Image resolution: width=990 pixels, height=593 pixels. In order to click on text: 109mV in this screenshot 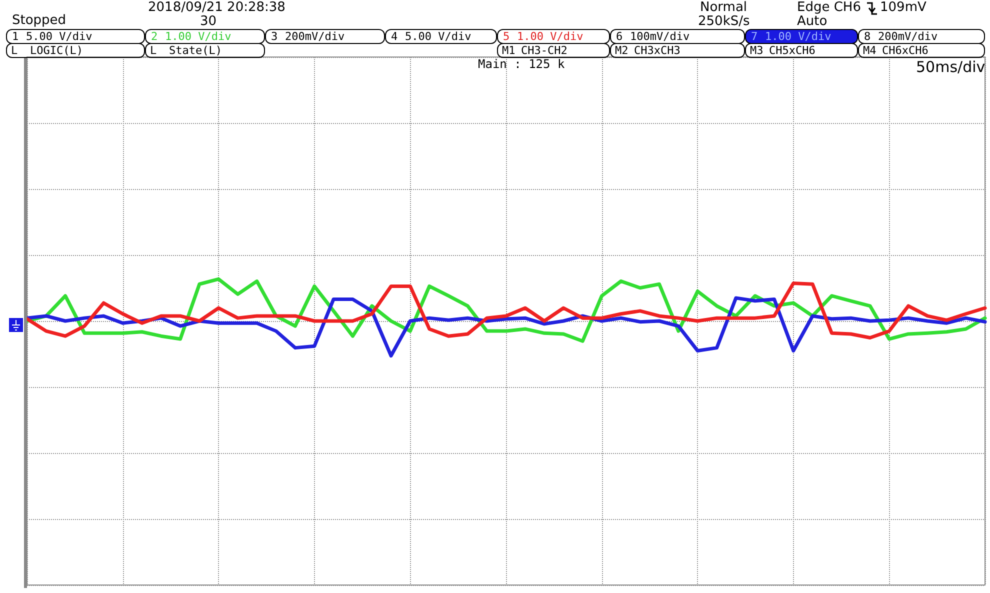, I will do `click(903, 7)`.